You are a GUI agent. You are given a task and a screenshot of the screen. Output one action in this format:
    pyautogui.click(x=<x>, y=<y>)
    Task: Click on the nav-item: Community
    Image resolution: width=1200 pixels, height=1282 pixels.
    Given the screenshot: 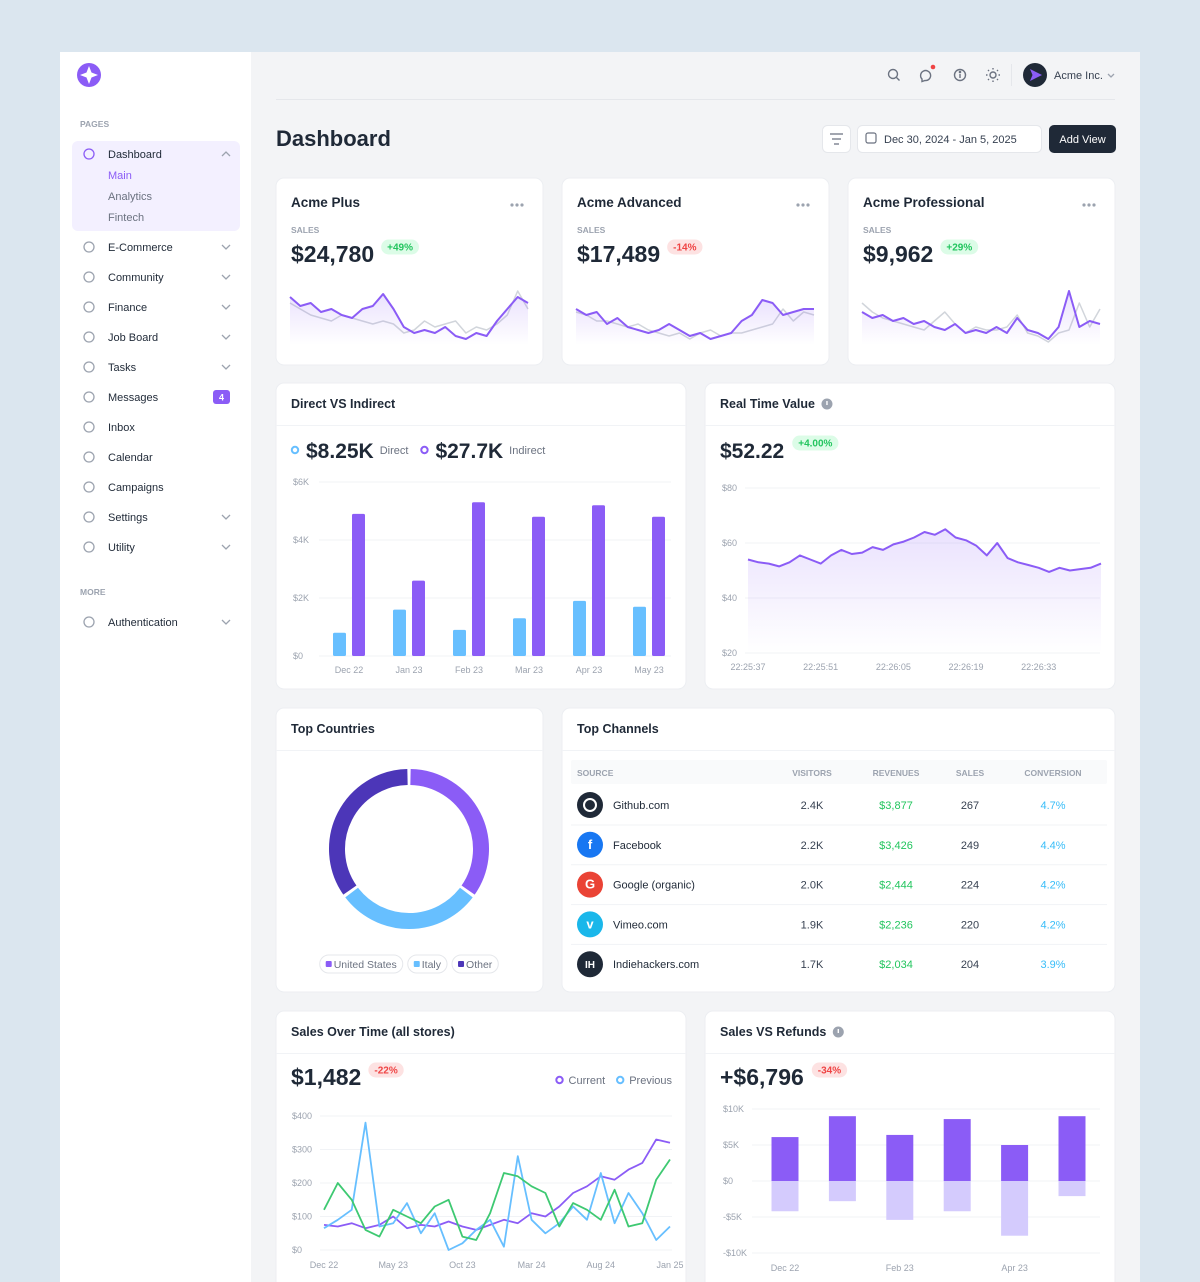 What is the action you would take?
    pyautogui.click(x=157, y=277)
    